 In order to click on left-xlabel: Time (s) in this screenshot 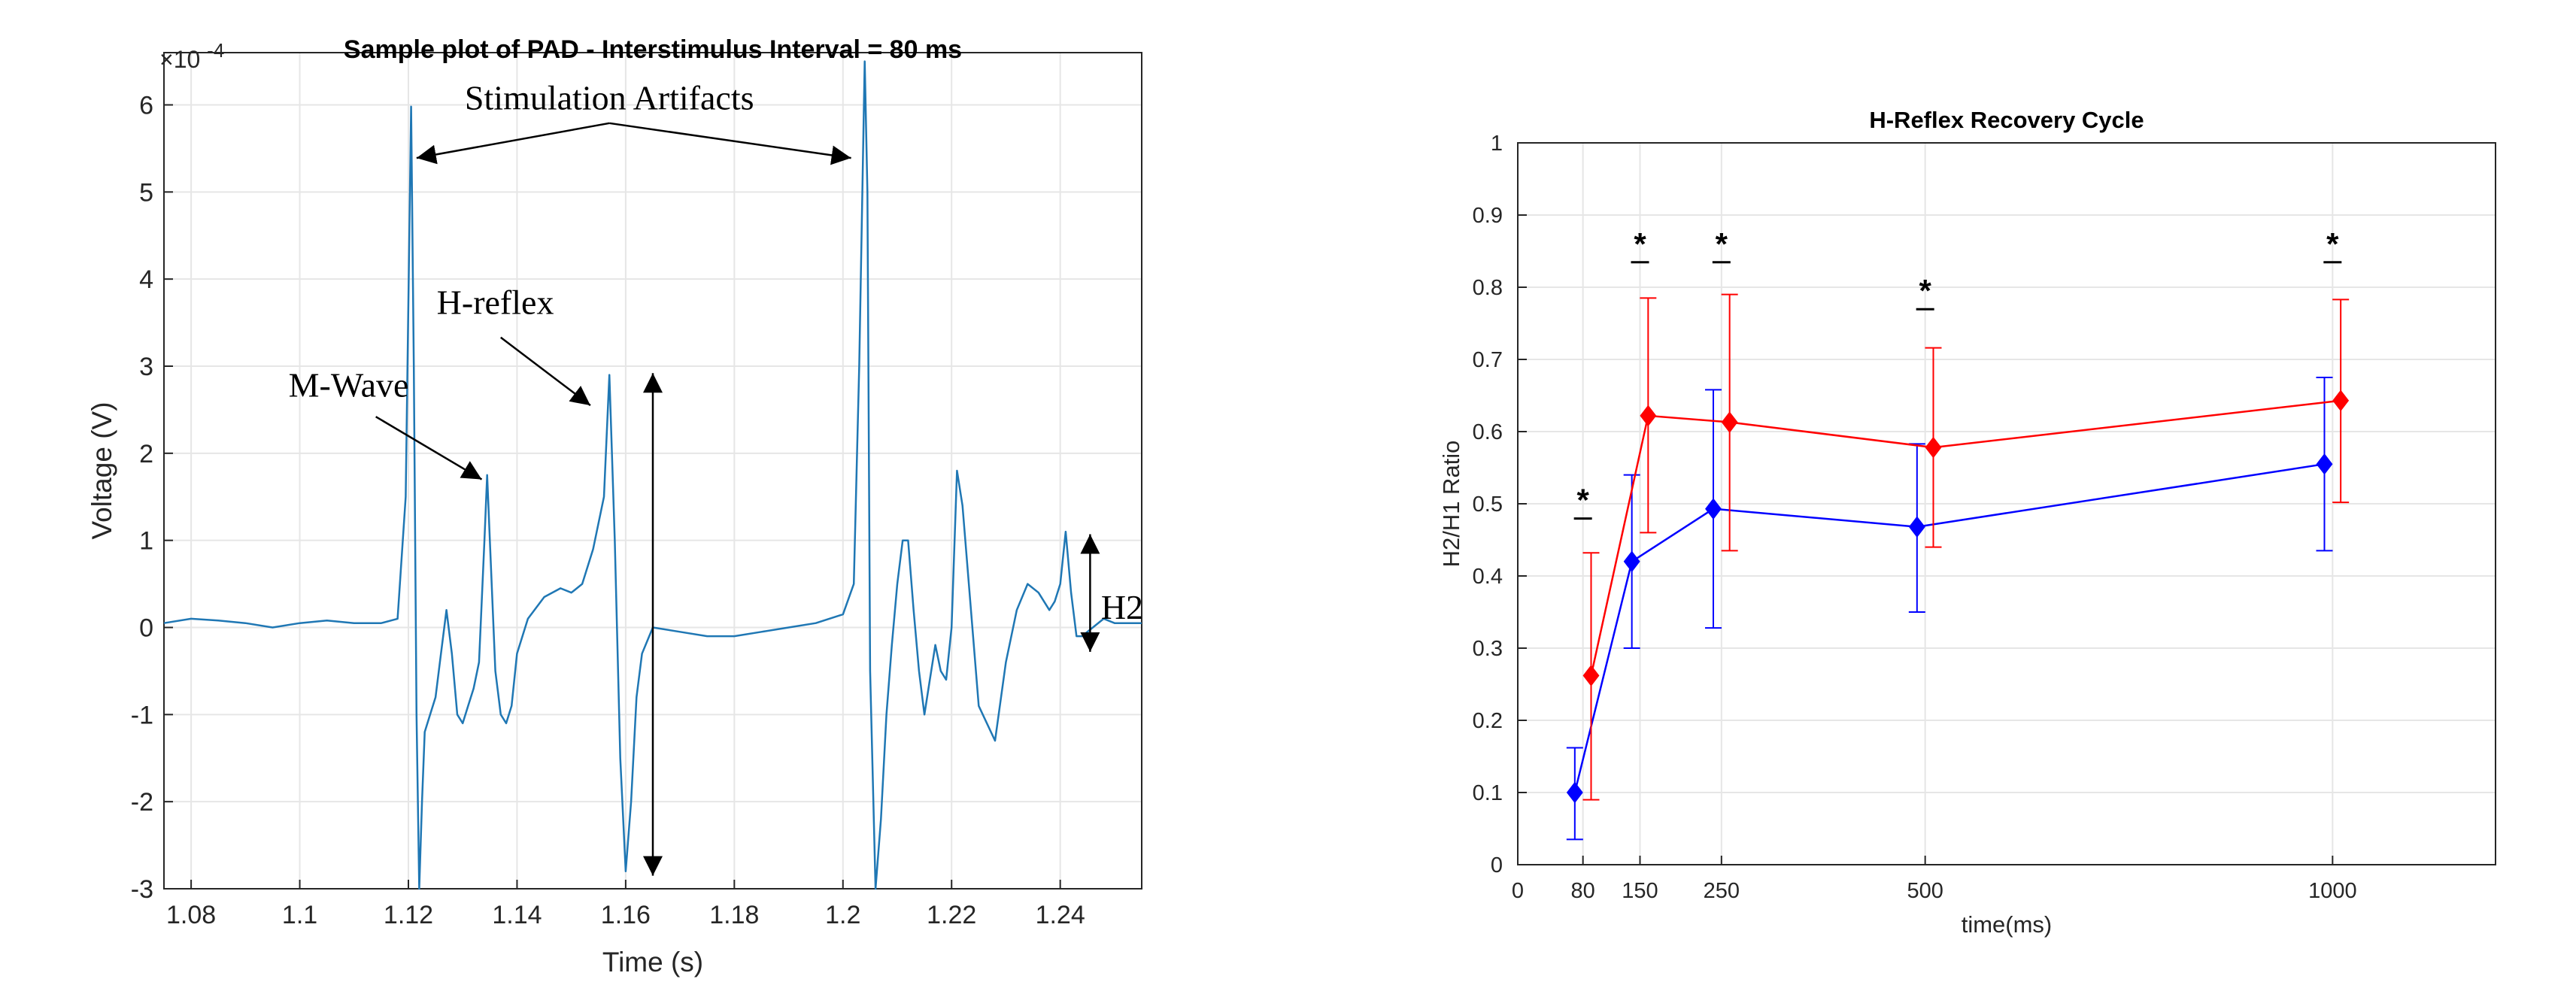, I will do `click(652, 962)`.